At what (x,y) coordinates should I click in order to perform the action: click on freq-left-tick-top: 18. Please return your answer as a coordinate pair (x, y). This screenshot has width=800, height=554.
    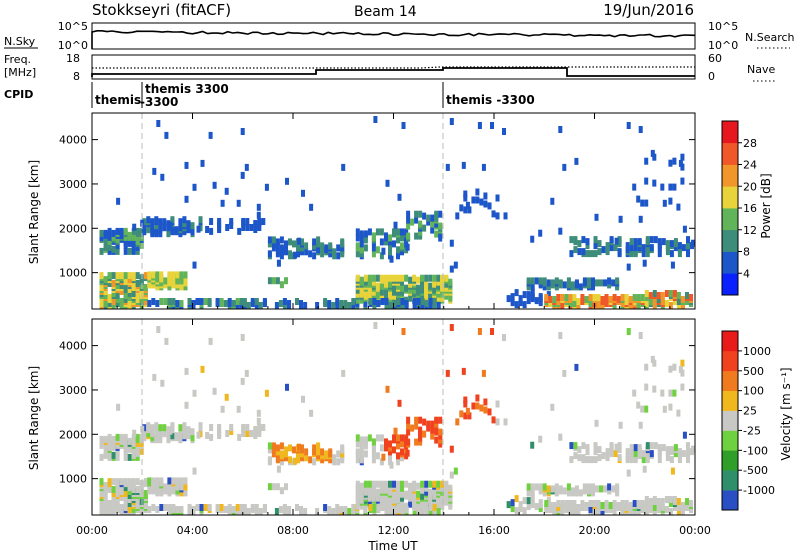
    Looking at the image, I should click on (73, 58).